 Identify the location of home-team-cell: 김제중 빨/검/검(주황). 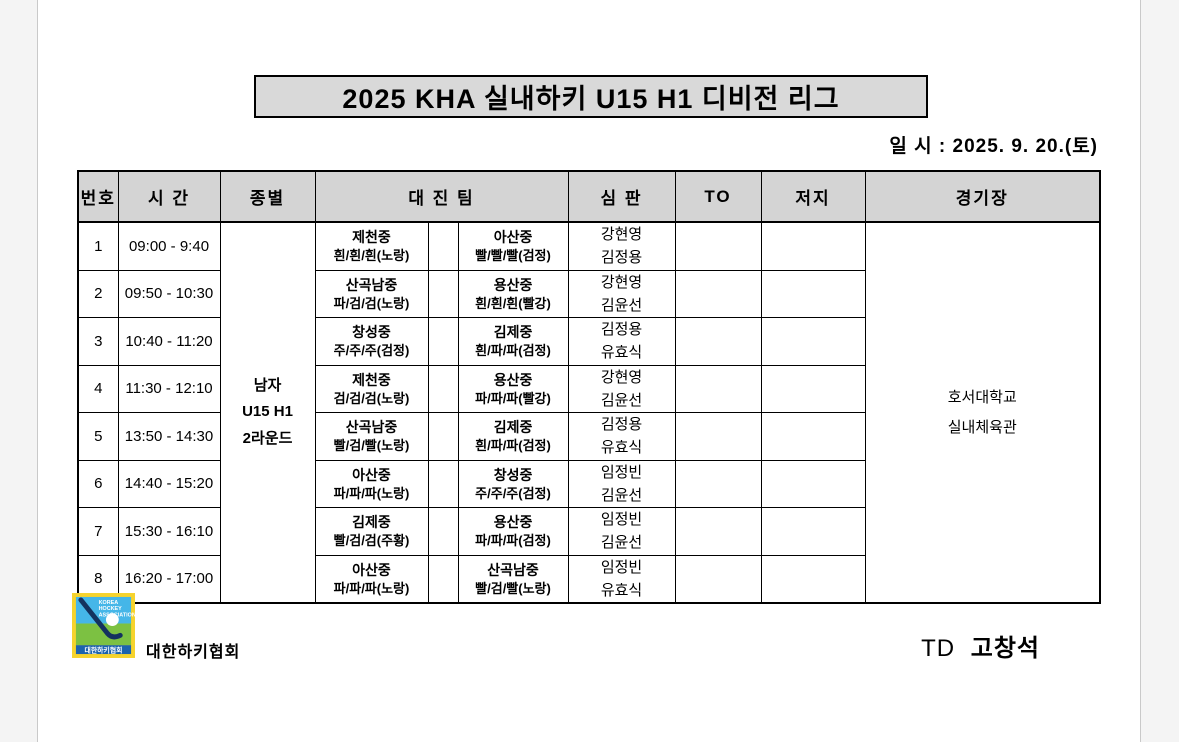
(371, 531).